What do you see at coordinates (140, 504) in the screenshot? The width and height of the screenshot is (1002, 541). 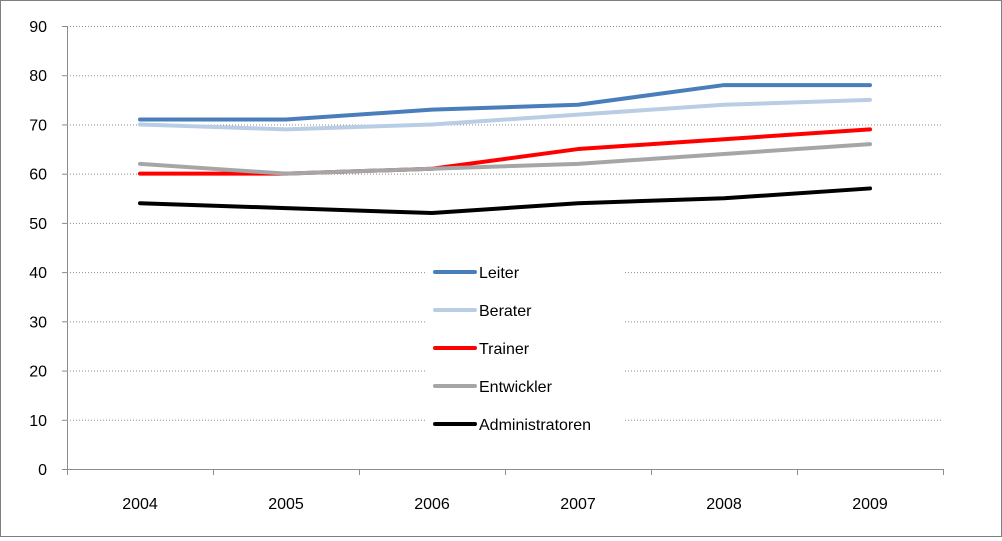 I see `x-tick-label: 2004` at bounding box center [140, 504].